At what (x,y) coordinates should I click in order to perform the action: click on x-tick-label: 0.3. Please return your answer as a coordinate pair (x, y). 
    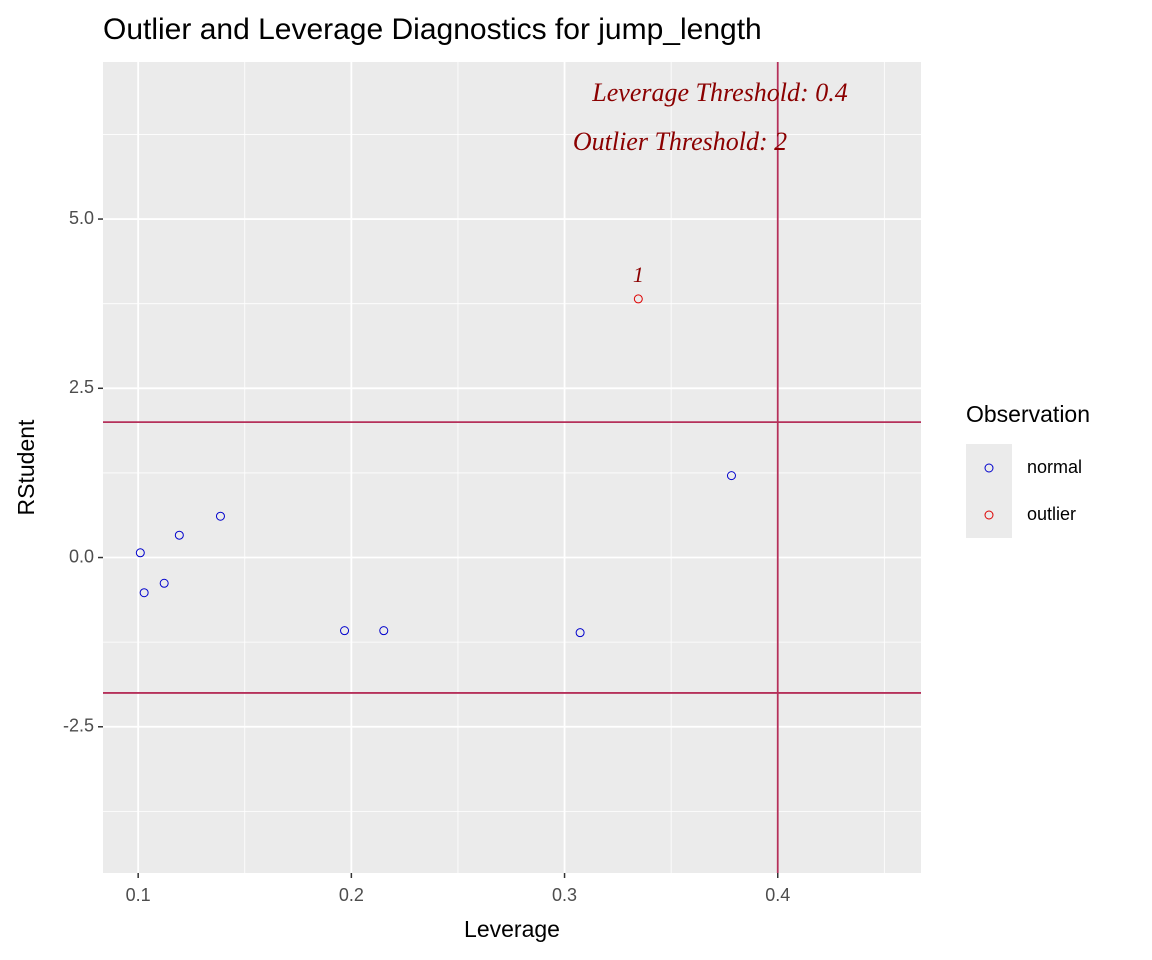
    Looking at the image, I should click on (564, 895).